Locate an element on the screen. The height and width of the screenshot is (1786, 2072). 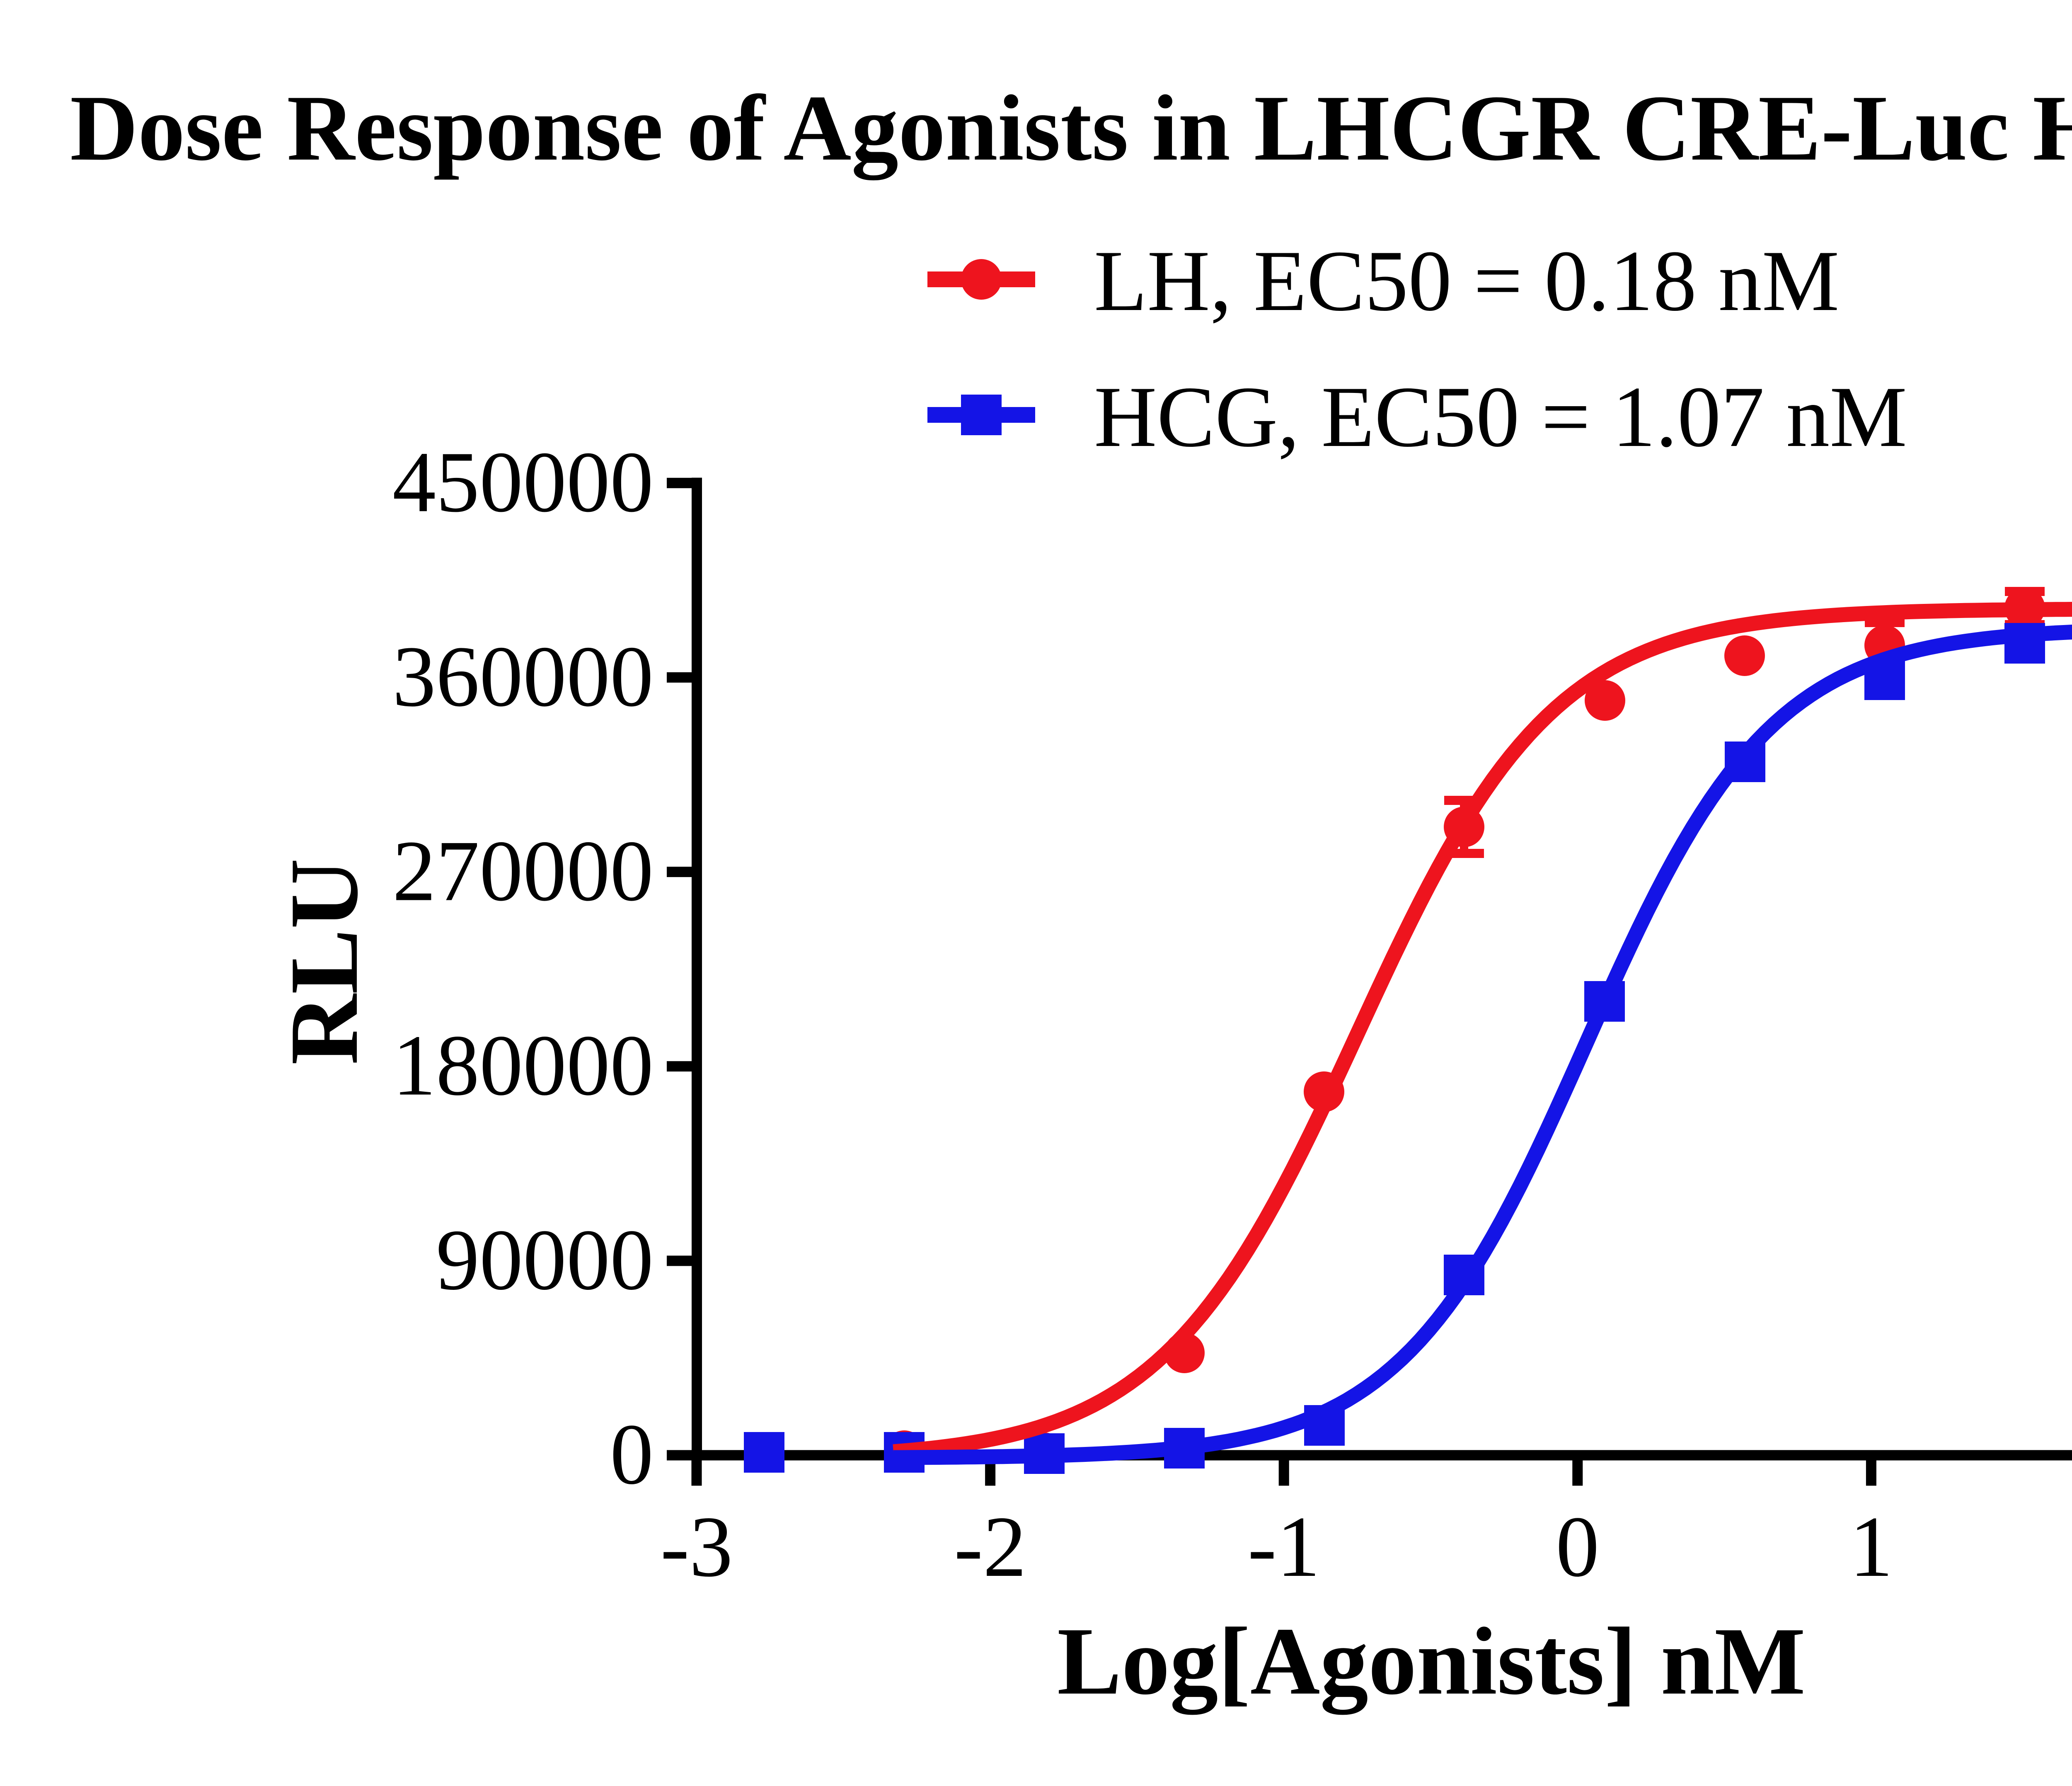
svg-text: Log[Agonists] nM is located at coordinates (1431, 1661).